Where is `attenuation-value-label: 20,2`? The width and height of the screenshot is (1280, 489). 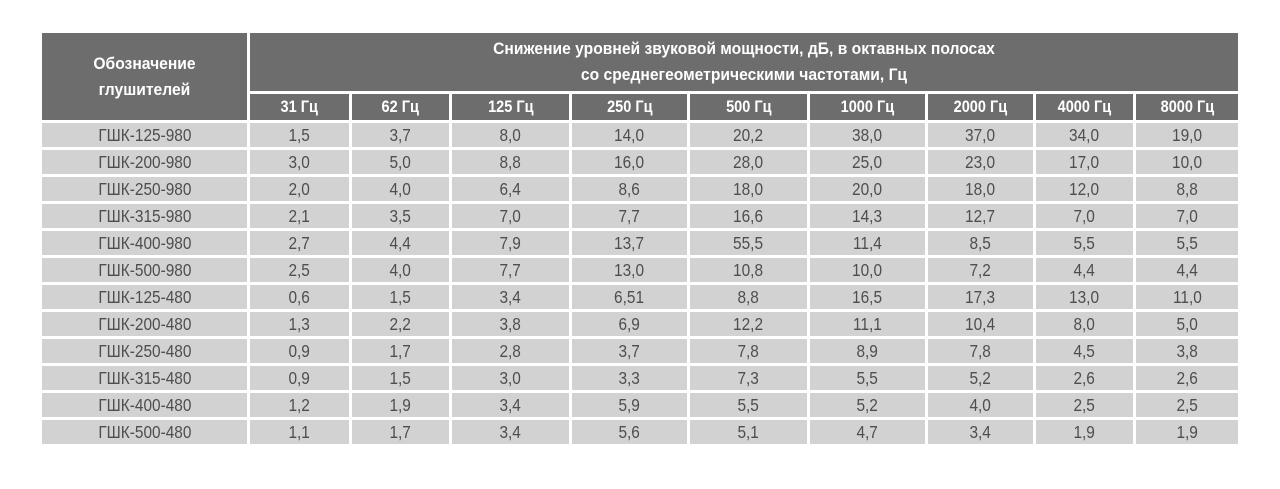 attenuation-value-label: 20,2 is located at coordinates (748, 134).